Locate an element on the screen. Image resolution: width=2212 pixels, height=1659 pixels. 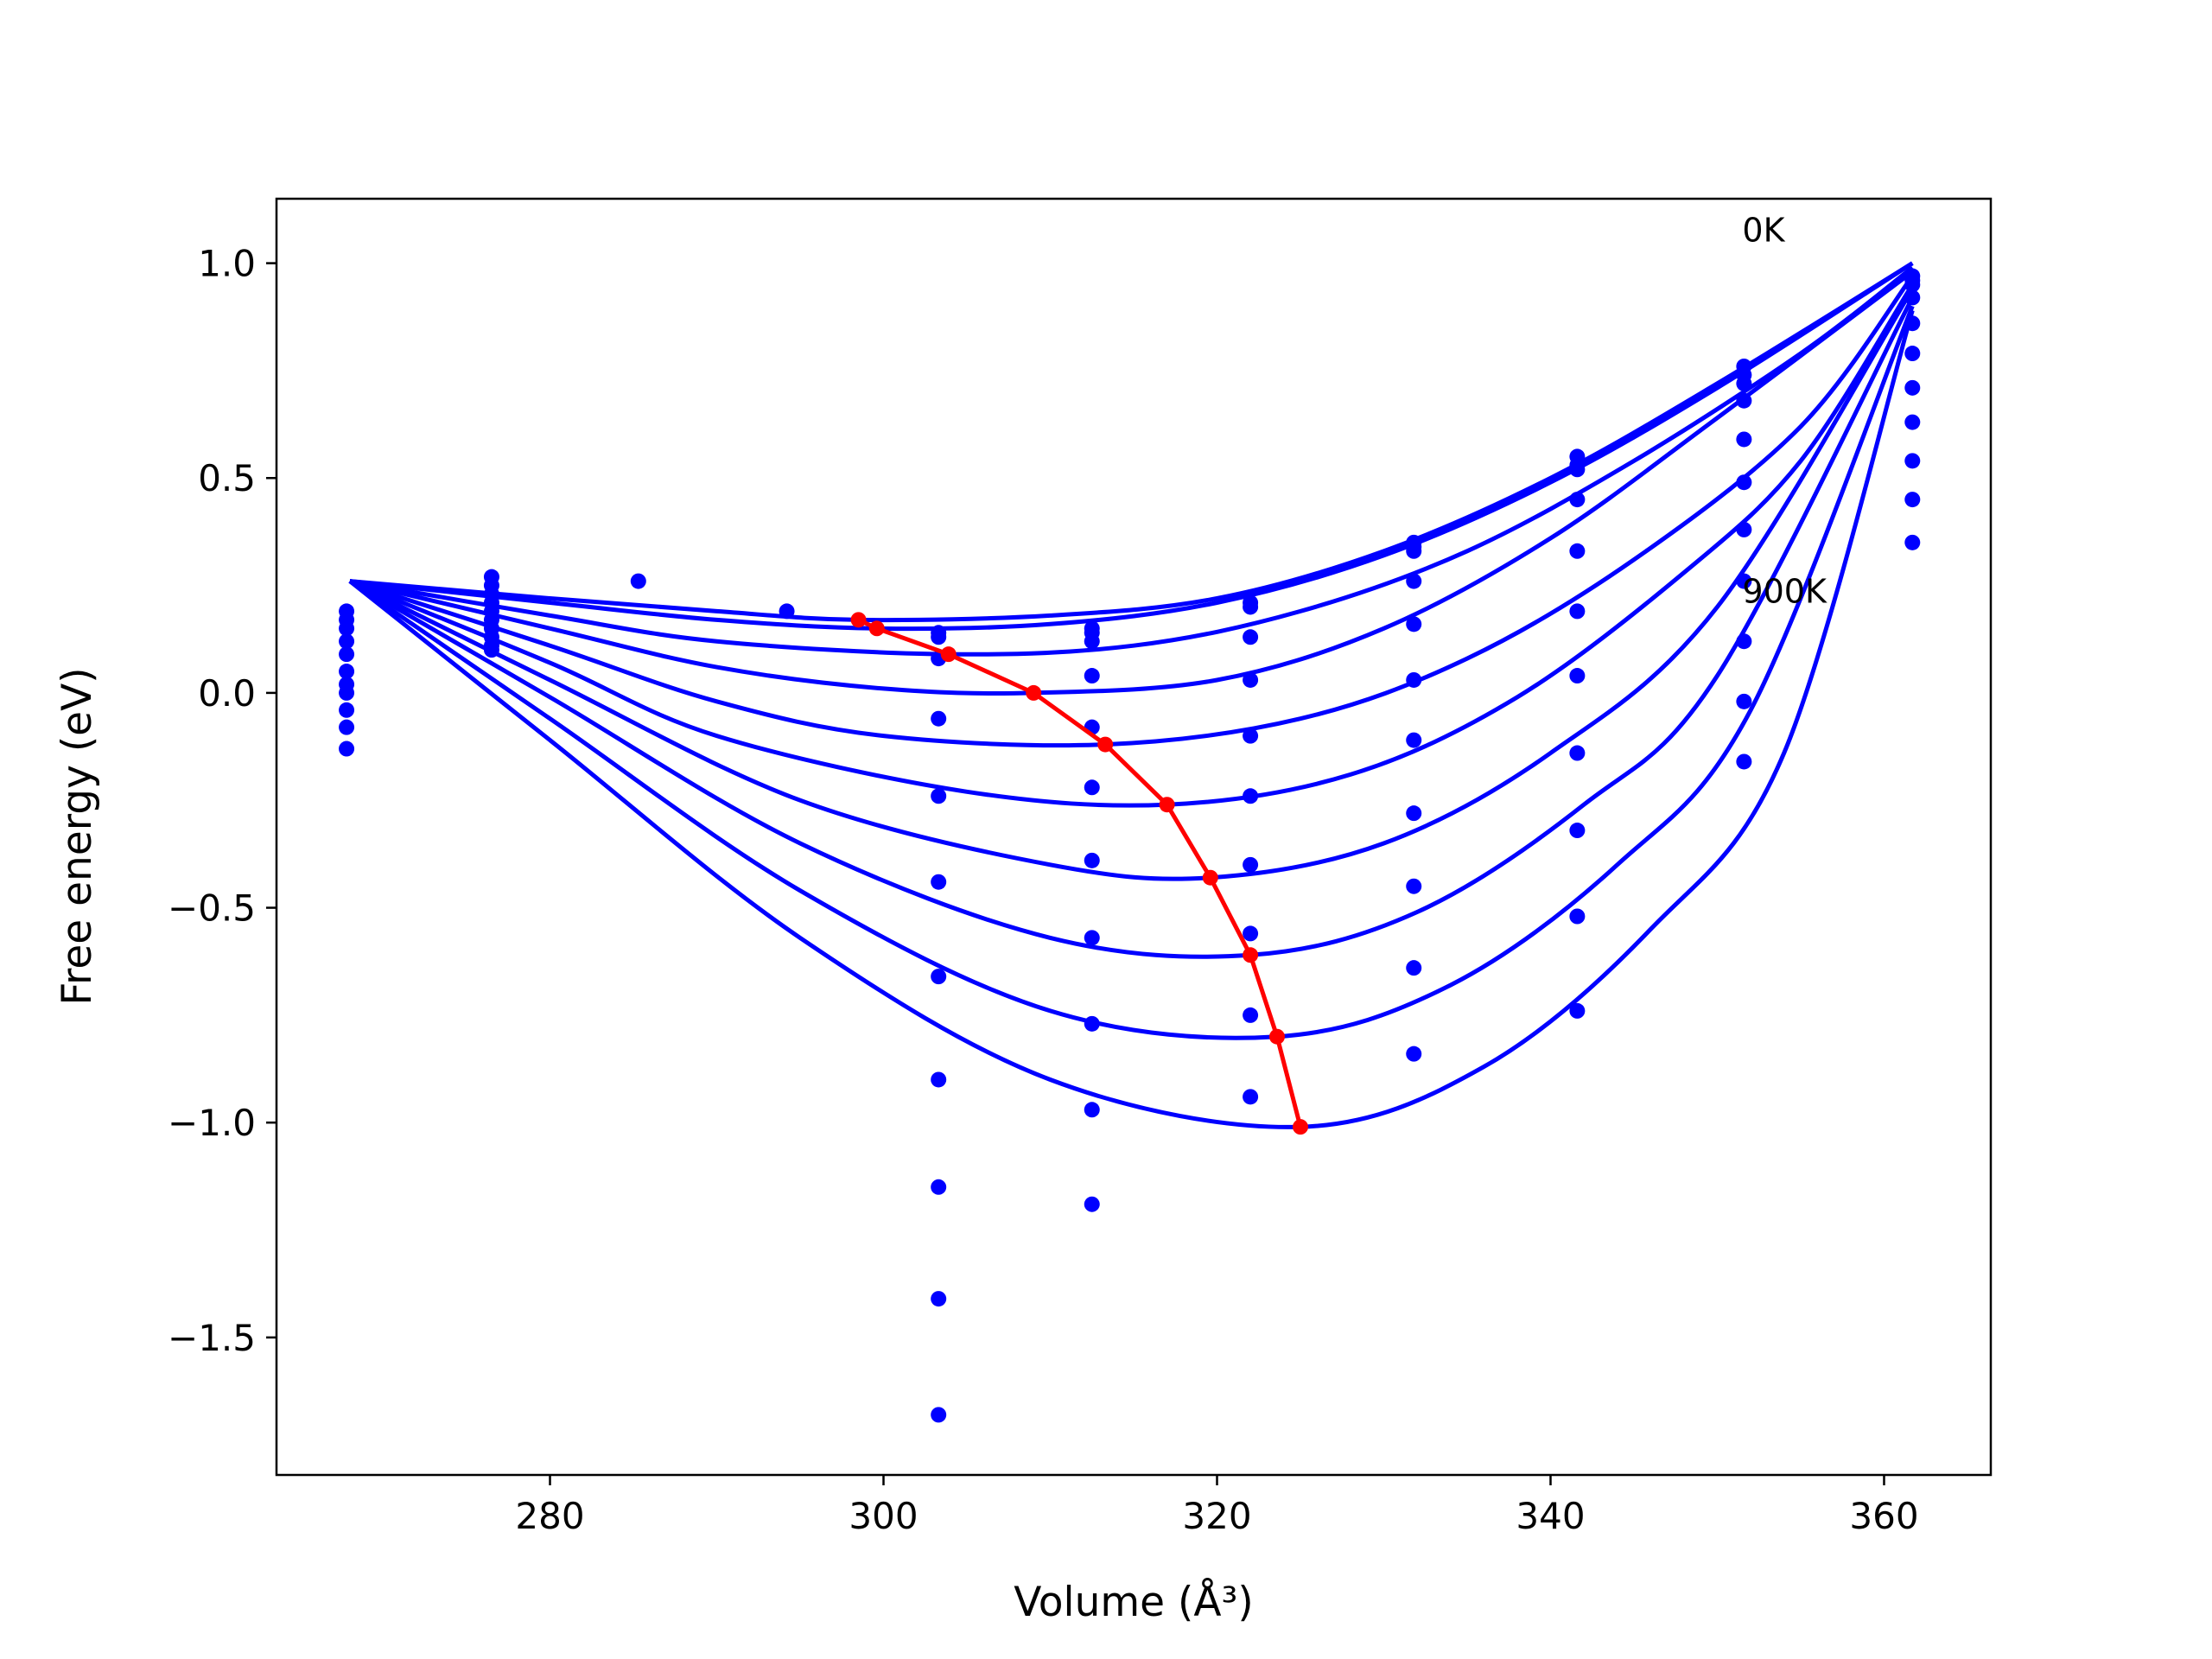
x-tick-label: 340 is located at coordinates (1550, 1516).